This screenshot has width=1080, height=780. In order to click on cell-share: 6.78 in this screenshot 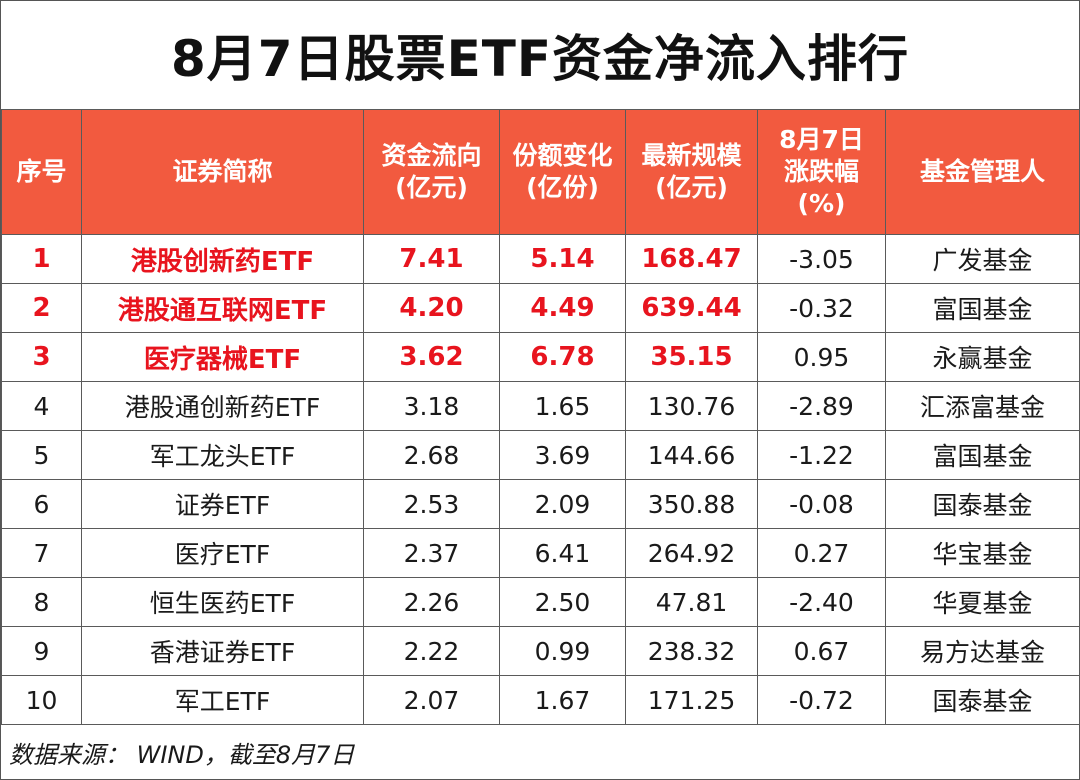, I will do `click(562, 357)`.